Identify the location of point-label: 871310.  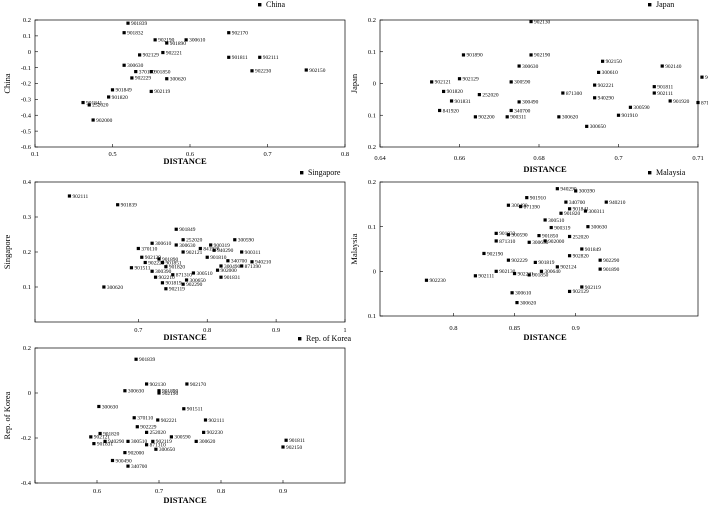
(507, 242).